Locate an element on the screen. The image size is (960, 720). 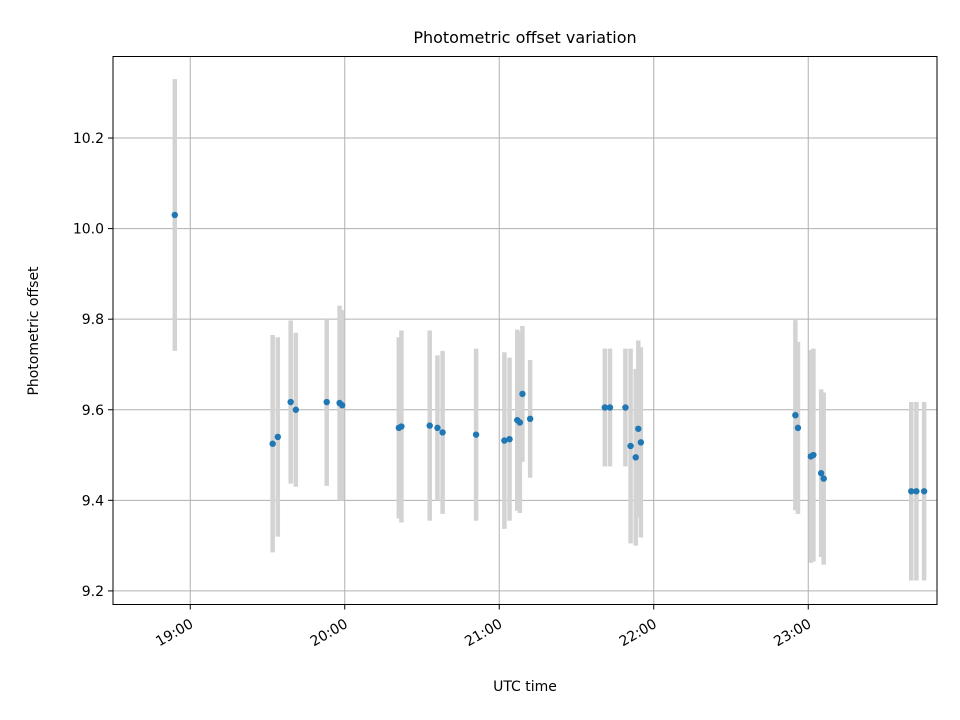
y-tick-label: 9.4 is located at coordinates (93, 501).